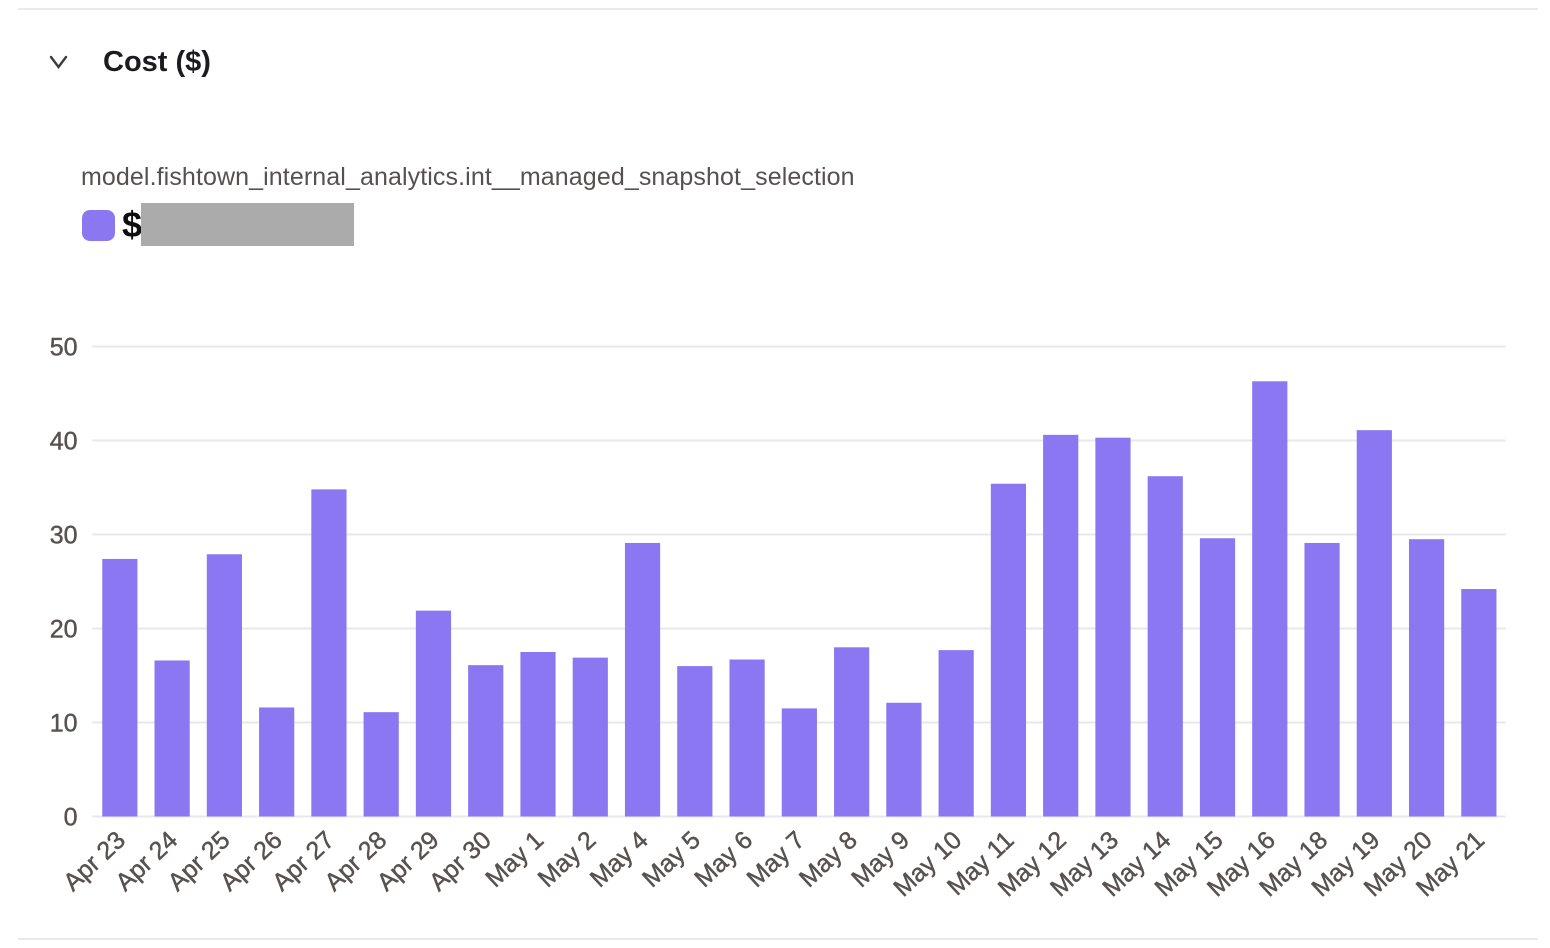 The image size is (1550, 948). Describe the element at coordinates (776, 859) in the screenshot. I see `svg-text: May 7` at that location.